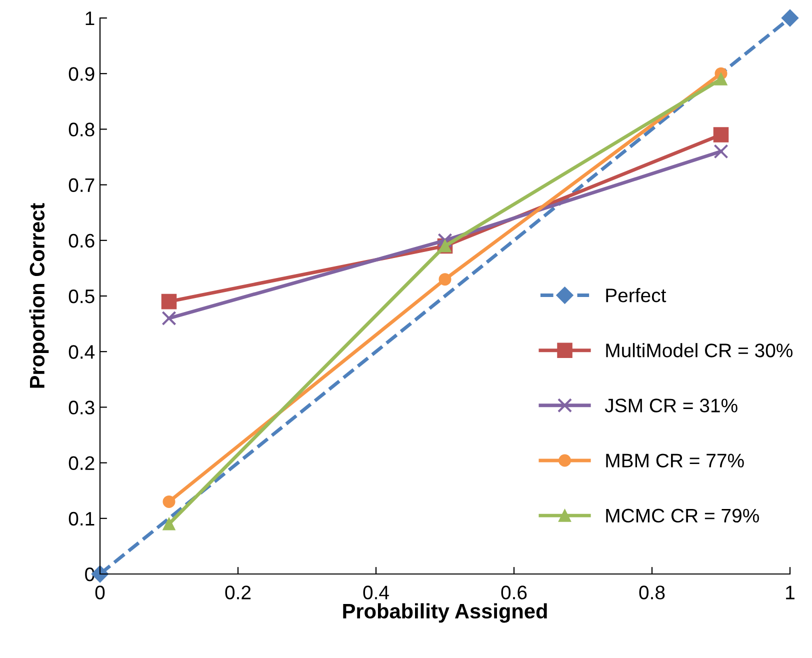 This screenshot has width=812, height=658. Describe the element at coordinates (238, 593) in the screenshot. I see `x-tick-label: 0.2` at that location.